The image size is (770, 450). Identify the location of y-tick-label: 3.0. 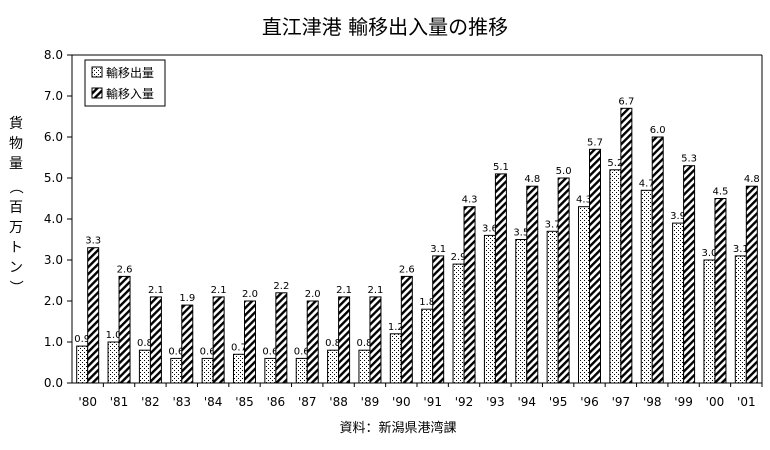
(53, 260).